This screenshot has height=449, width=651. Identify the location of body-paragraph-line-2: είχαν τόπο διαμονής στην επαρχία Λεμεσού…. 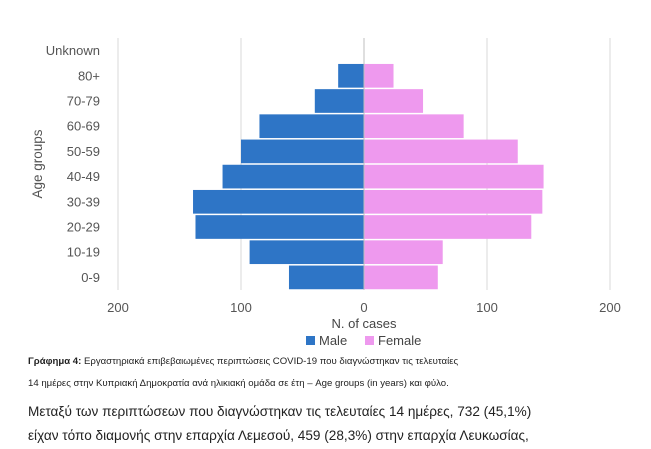
(278, 435).